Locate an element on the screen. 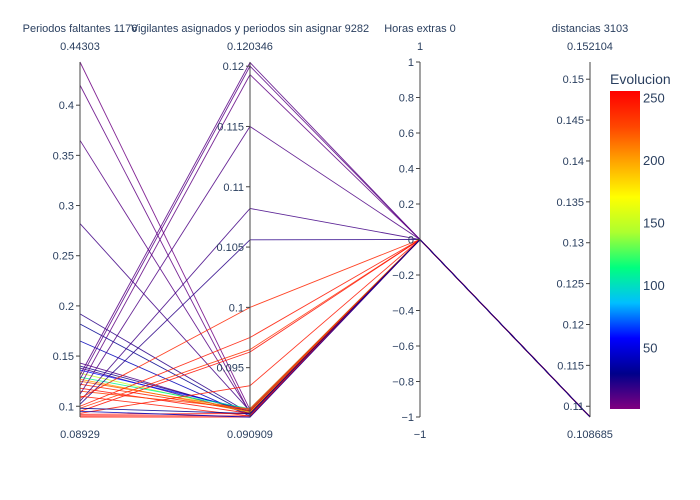 The image size is (700, 500). axis-range-min-3: 0.108685 is located at coordinates (590, 435).